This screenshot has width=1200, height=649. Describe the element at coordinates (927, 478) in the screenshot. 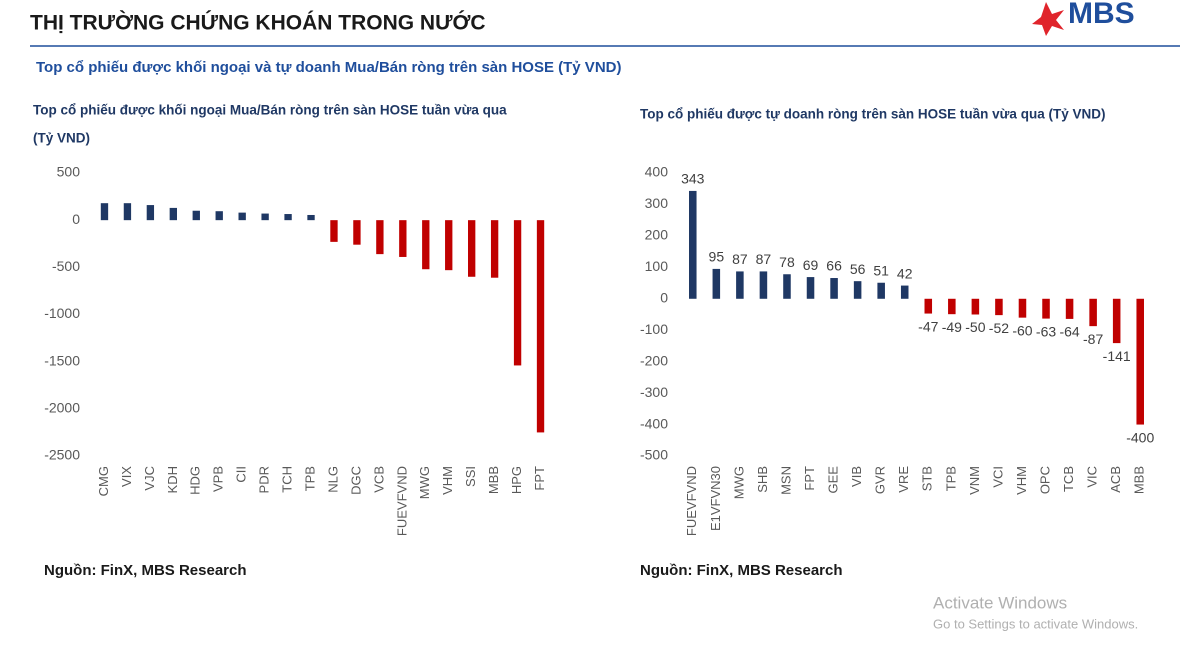

I see `x-tick-label: STB` at that location.